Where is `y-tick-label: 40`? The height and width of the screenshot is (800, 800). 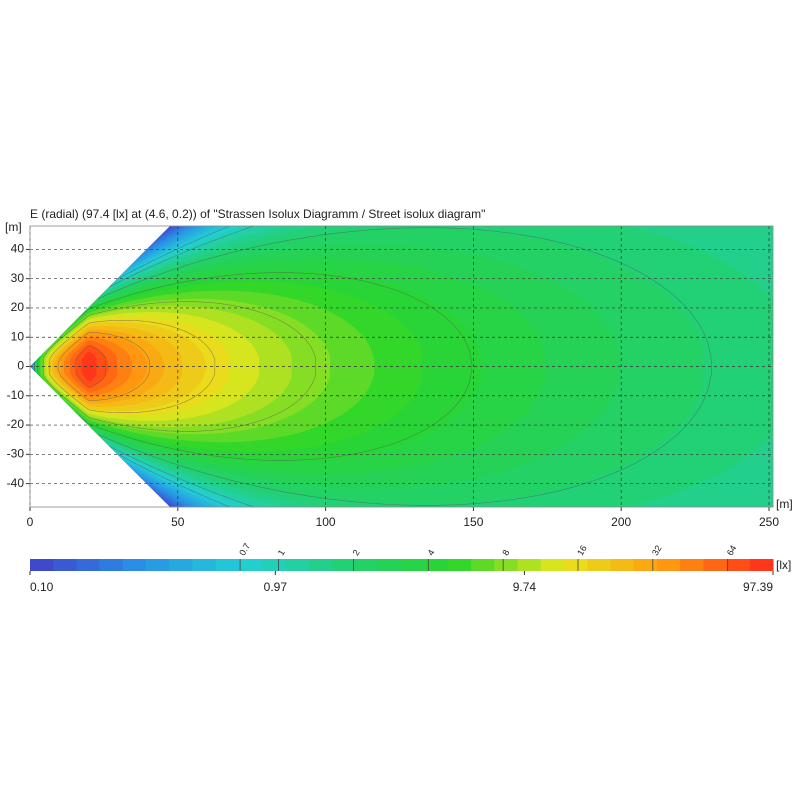 y-tick-label: 40 is located at coordinates (18, 249).